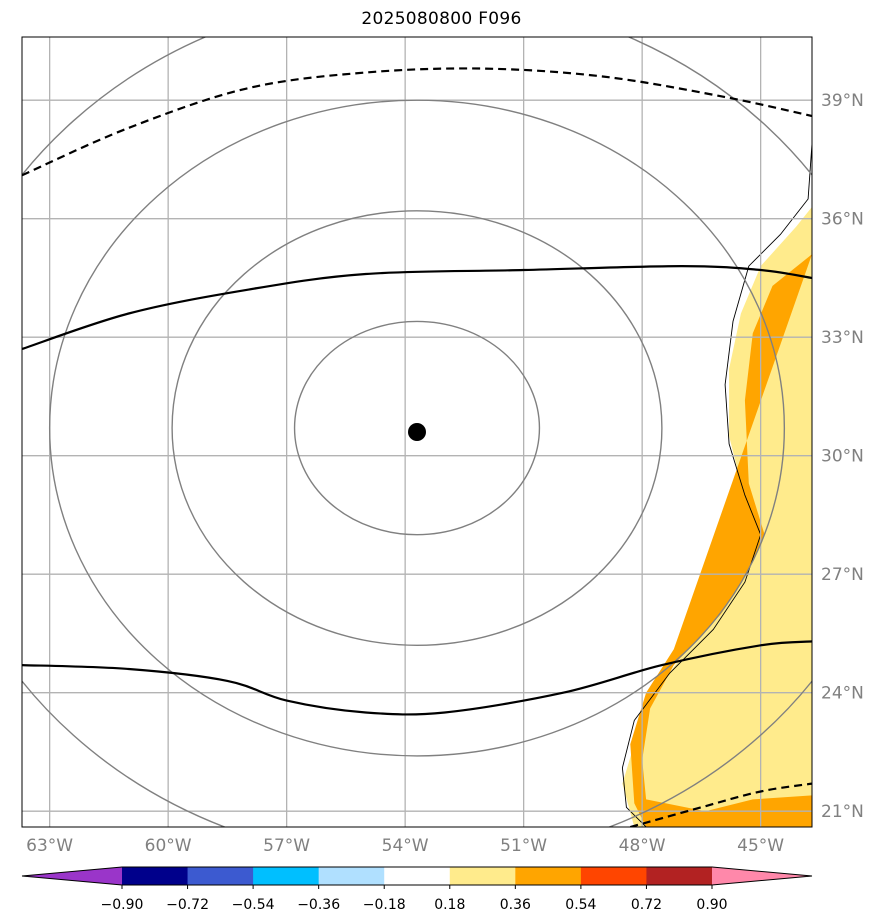 This screenshot has height=924, width=883. Describe the element at coordinates (253, 905) in the screenshot. I see `colorbar-tick-label: −0.54` at that location.